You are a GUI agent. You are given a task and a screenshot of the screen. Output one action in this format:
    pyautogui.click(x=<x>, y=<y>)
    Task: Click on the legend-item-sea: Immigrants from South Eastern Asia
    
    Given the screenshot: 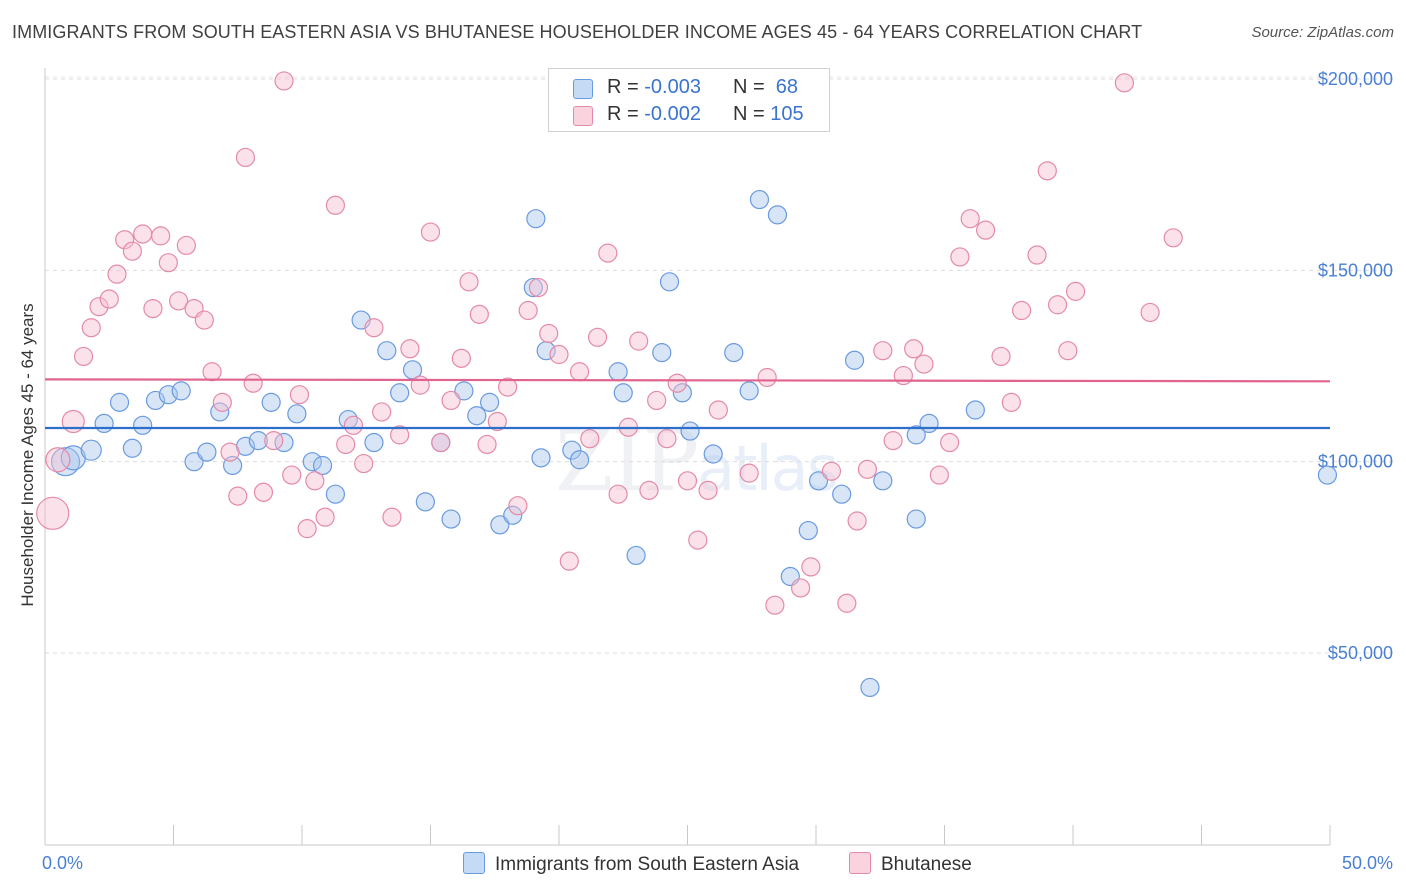 What is the action you would take?
    pyautogui.click(x=631, y=864)
    